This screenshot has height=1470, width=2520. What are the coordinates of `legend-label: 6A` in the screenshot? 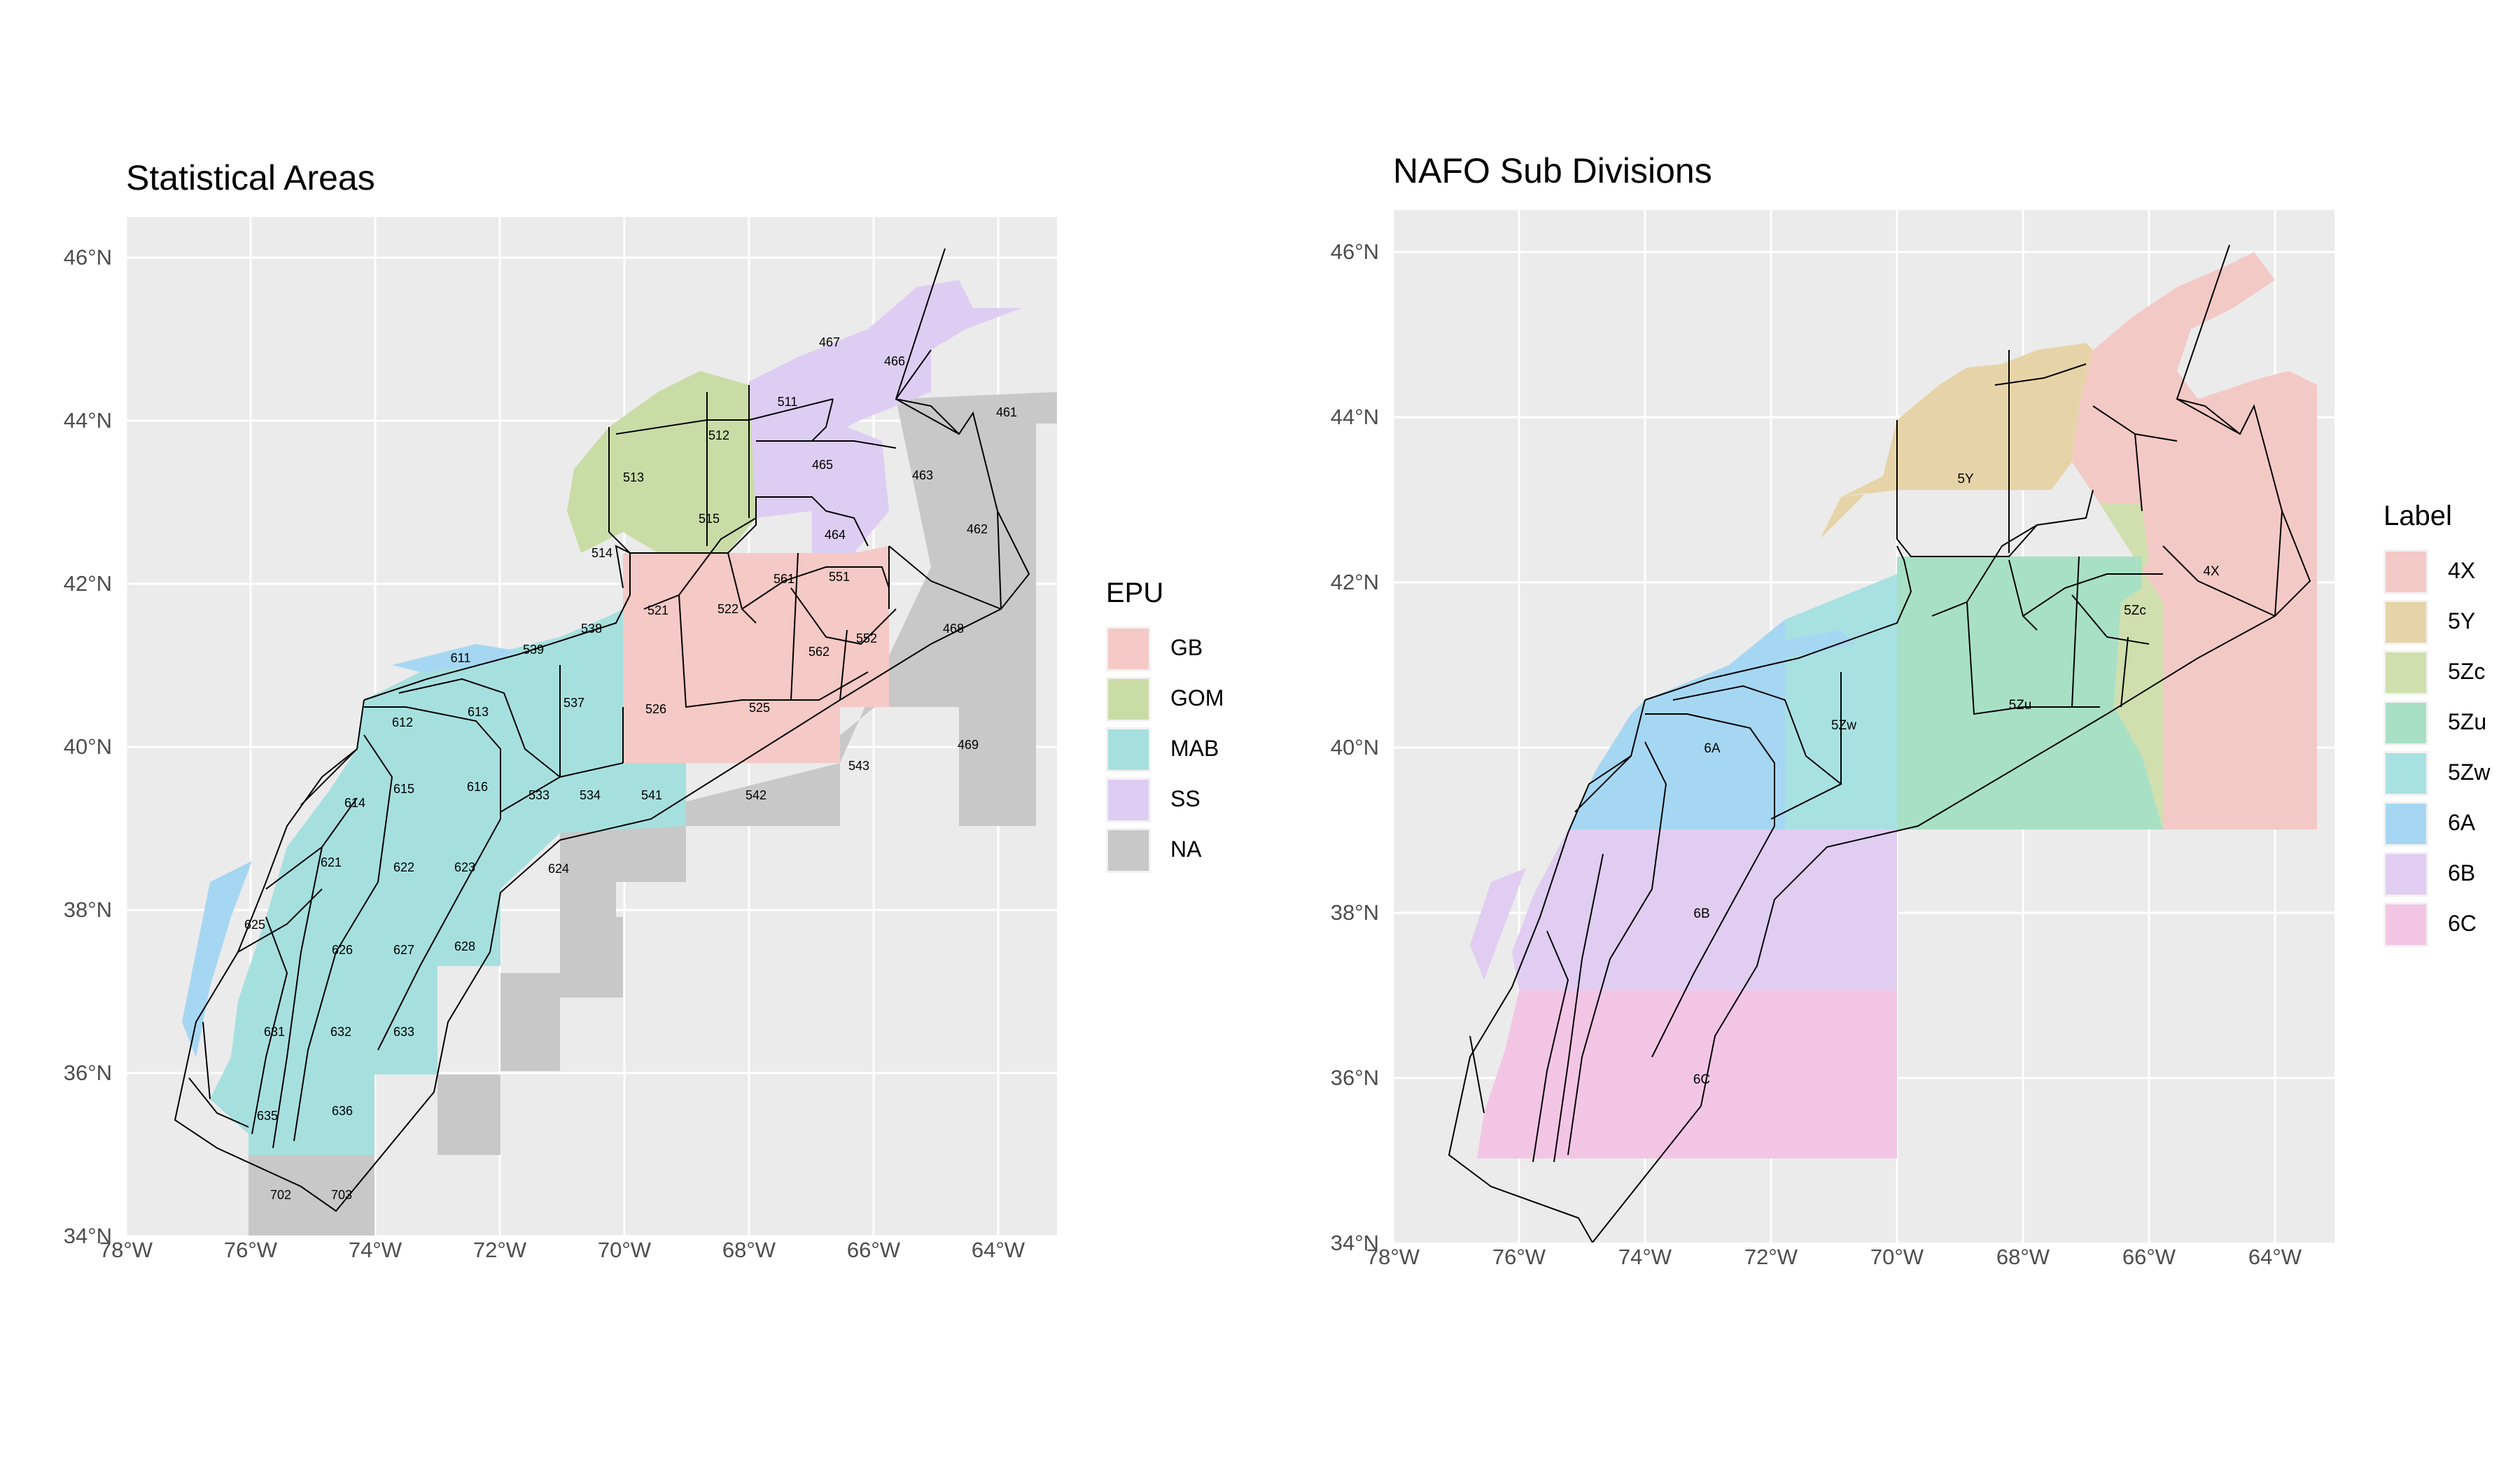 It's located at (2462, 822).